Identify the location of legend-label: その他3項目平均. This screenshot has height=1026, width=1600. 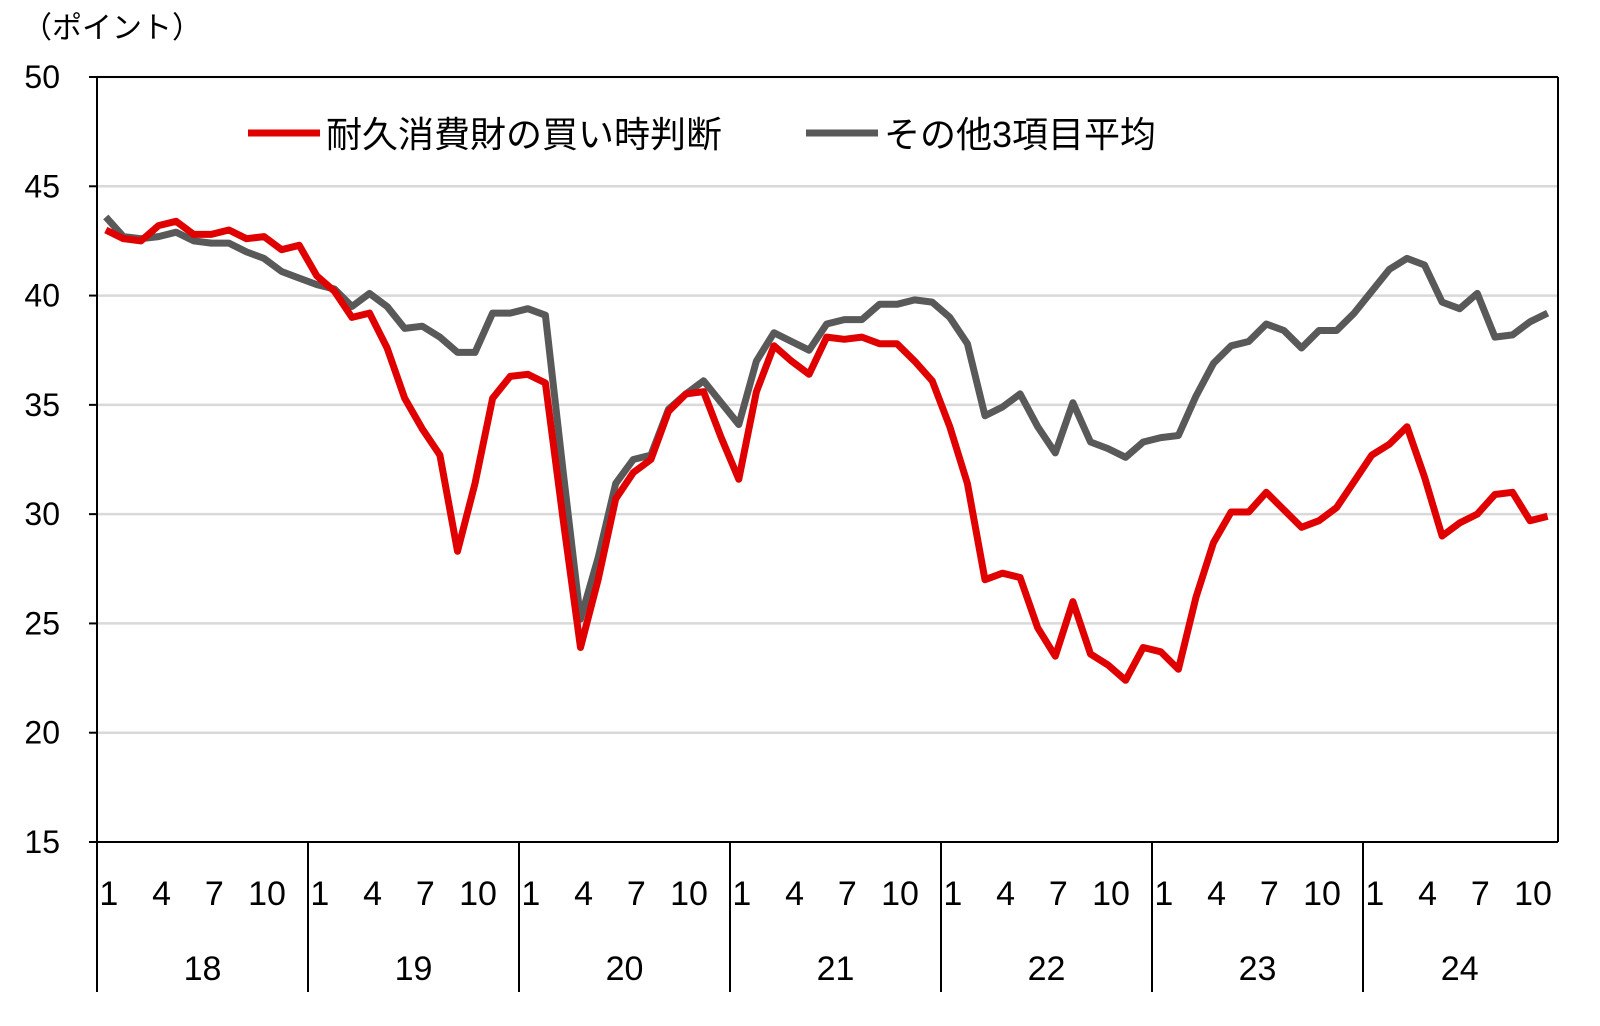
(1020, 134).